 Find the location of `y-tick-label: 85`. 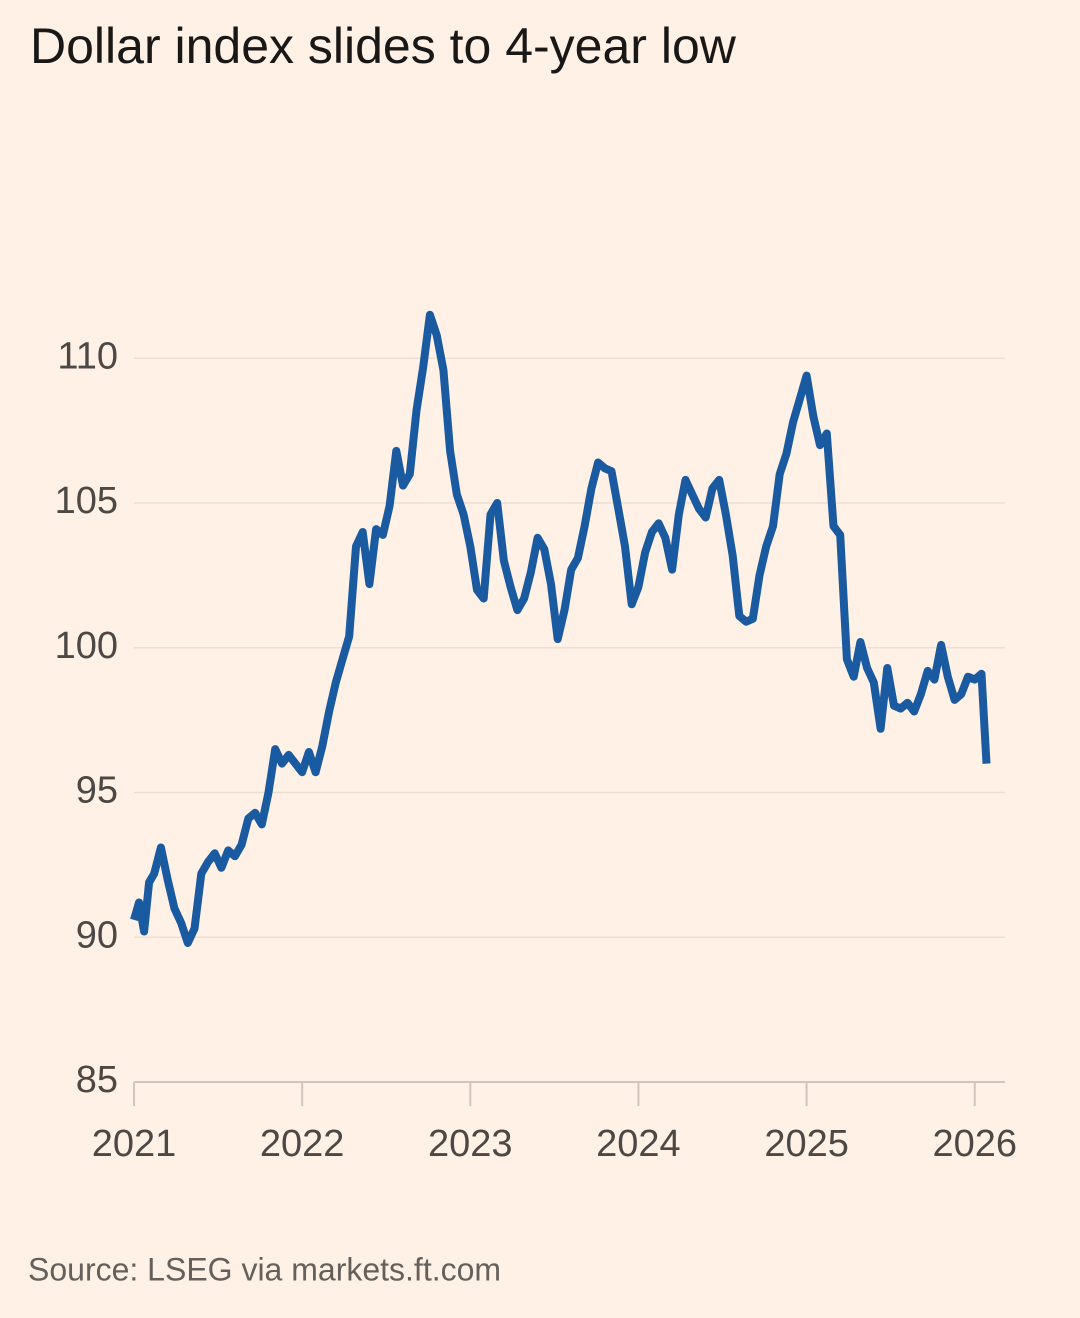

y-tick-label: 85 is located at coordinates (97, 1080).